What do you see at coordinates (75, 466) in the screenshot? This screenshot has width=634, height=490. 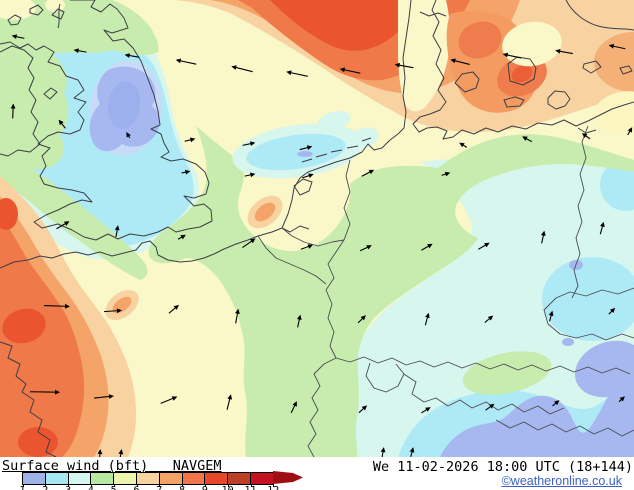 I see `parameter-label: Surface wind (bft)` at bounding box center [75, 466].